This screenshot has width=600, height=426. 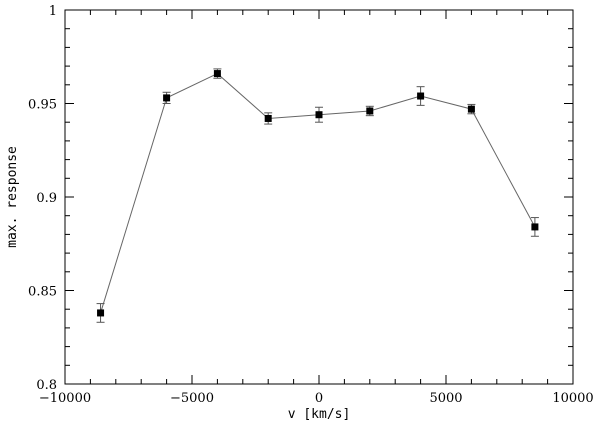 What do you see at coordinates (42, 105) in the screenshot?
I see `y-tick-label: 0.95` at bounding box center [42, 105].